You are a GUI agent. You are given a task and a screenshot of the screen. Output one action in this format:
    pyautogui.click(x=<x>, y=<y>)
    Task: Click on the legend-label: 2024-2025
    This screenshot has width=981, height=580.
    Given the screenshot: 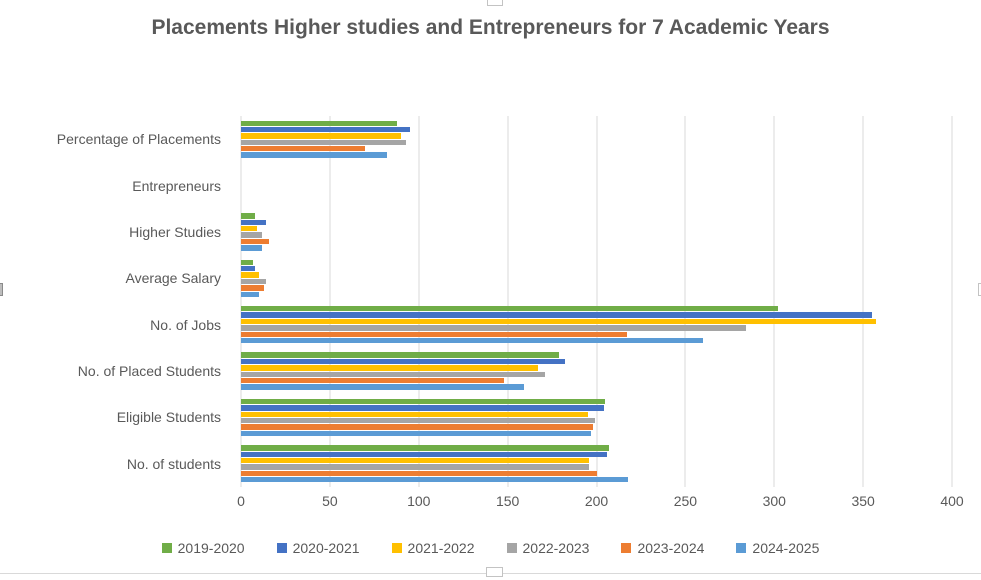 What is the action you would take?
    pyautogui.click(x=786, y=548)
    